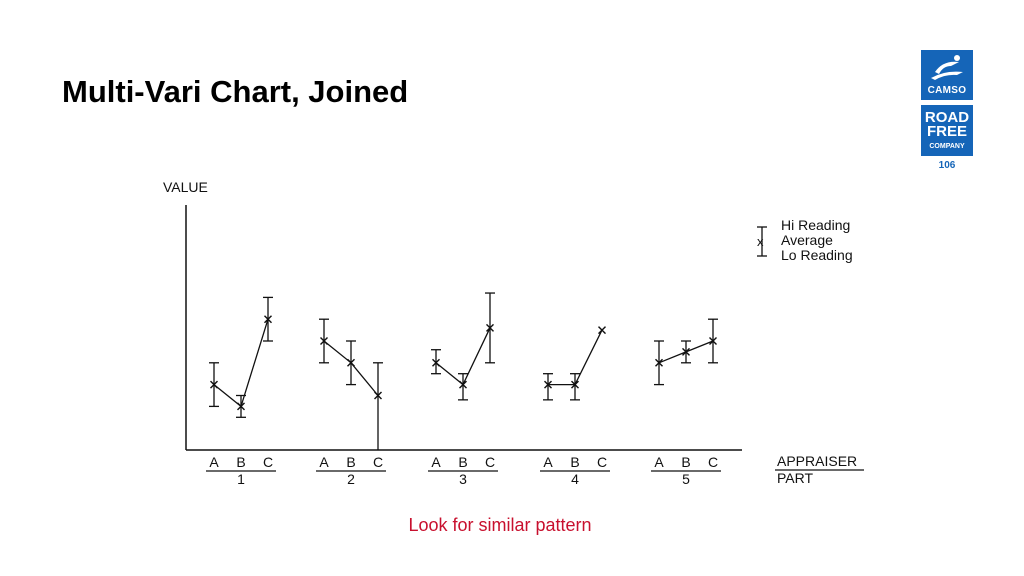 The image size is (1024, 576). What do you see at coordinates (574, 462) in the screenshot?
I see `tick-label-part-4-b: B` at bounding box center [574, 462].